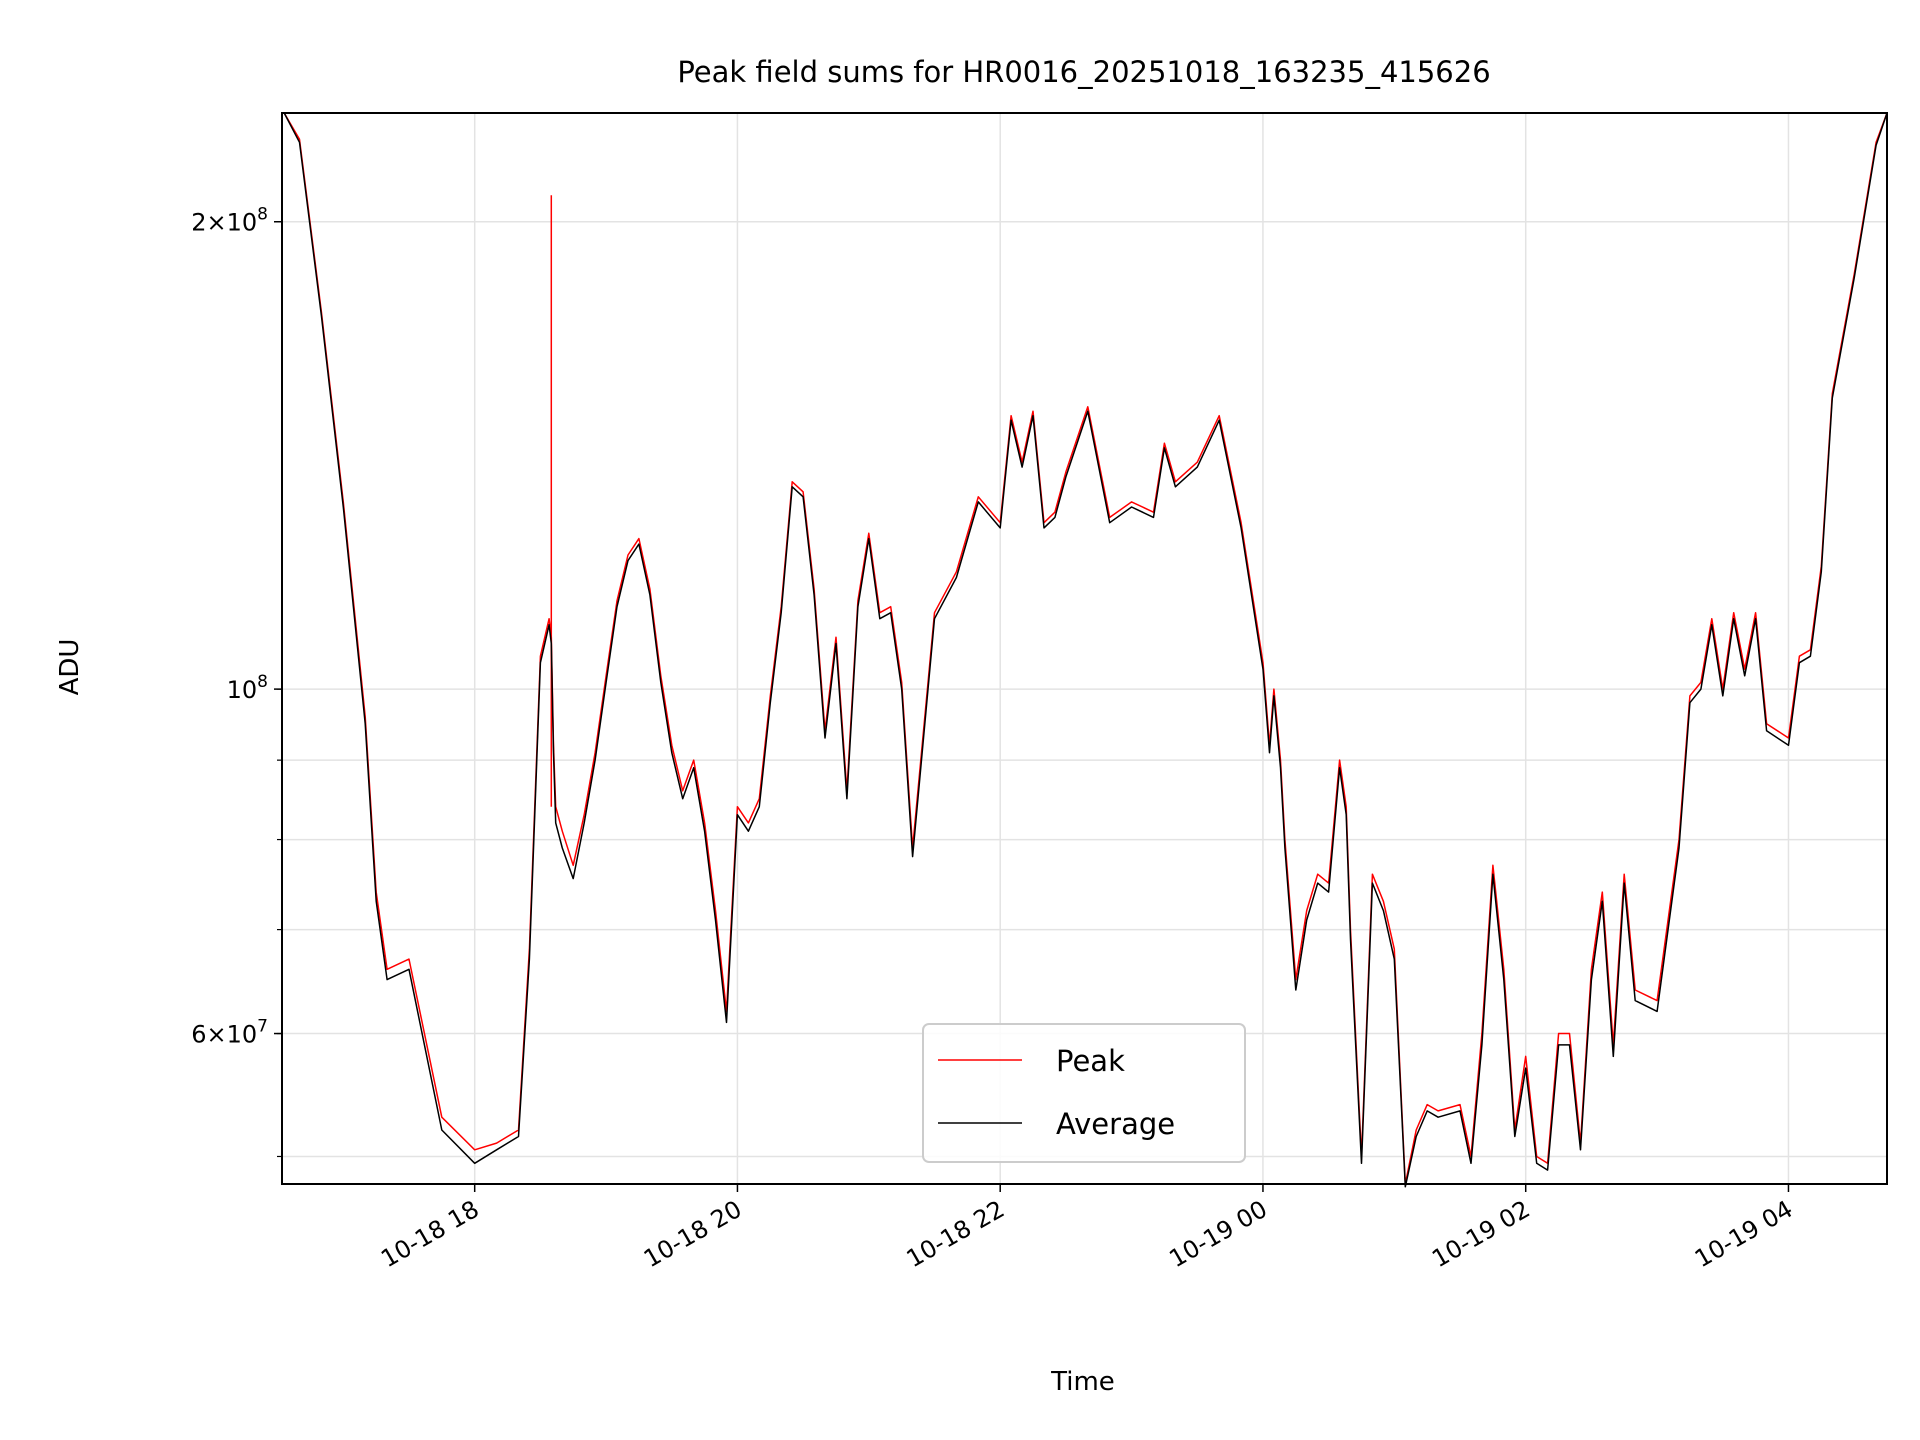 The image size is (1920, 1440). Describe the element at coordinates (70, 667) in the screenshot. I see `y-axis-label: ADU` at that location.